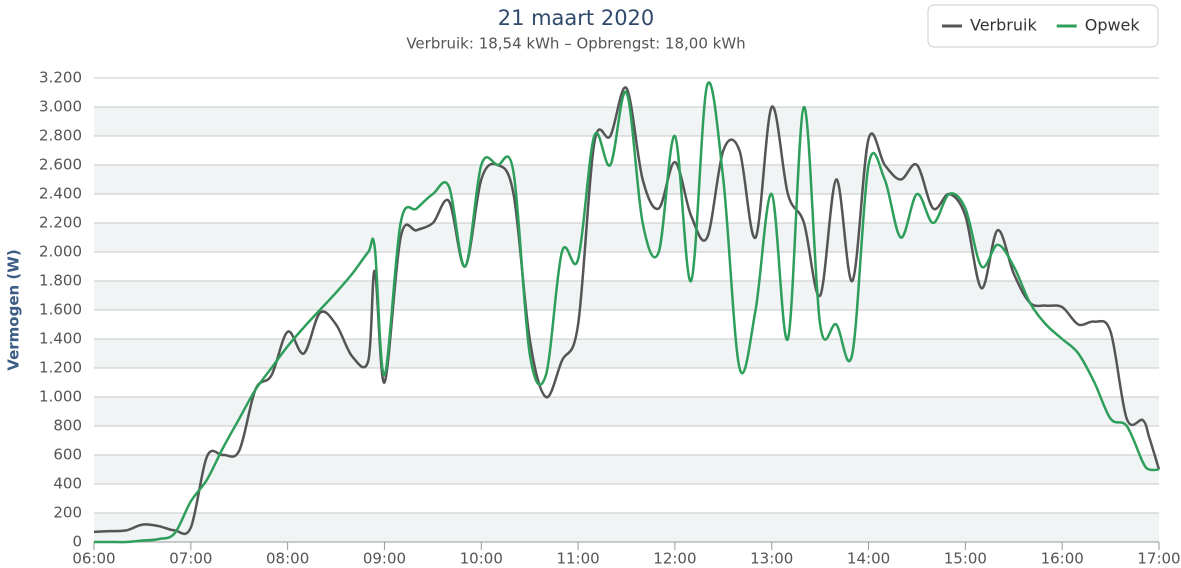 Image resolution: width=1181 pixels, height=568 pixels. I want to click on x-tick-label: 08:00, so click(287, 559).